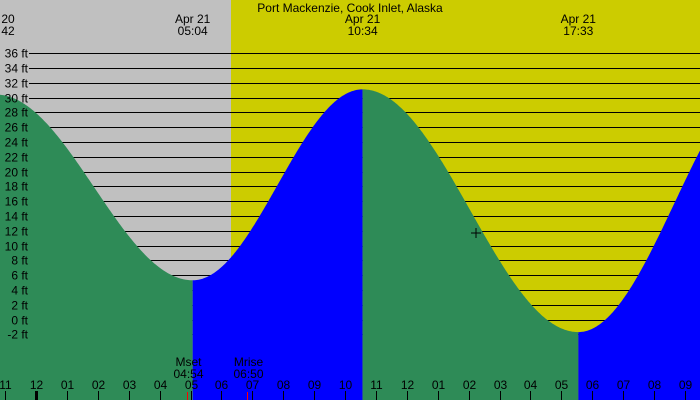 The height and width of the screenshot is (400, 700). What do you see at coordinates (17, 113) in the screenshot?
I see `y-tick-label: 28 ft` at bounding box center [17, 113].